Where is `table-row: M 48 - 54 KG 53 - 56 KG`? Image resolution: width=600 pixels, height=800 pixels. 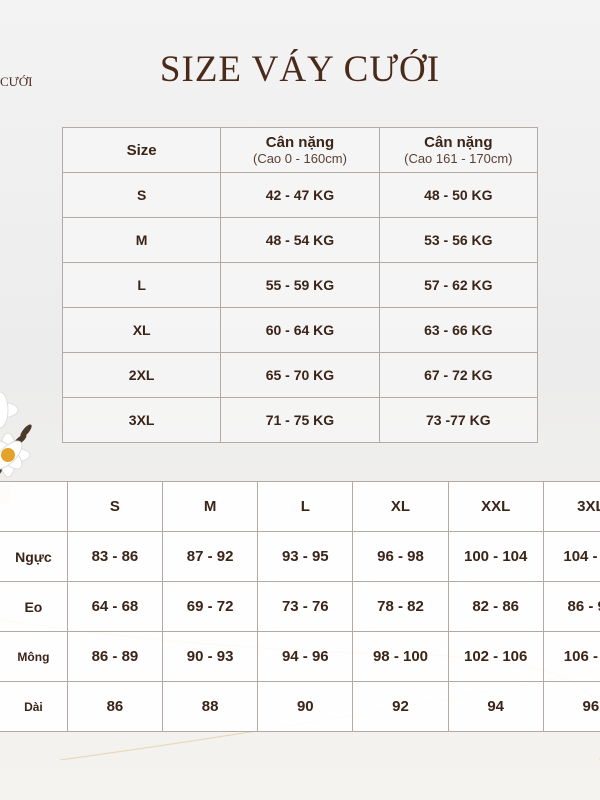
table-row: M 48 - 54 KG 53 - 56 KG is located at coordinates (300, 240).